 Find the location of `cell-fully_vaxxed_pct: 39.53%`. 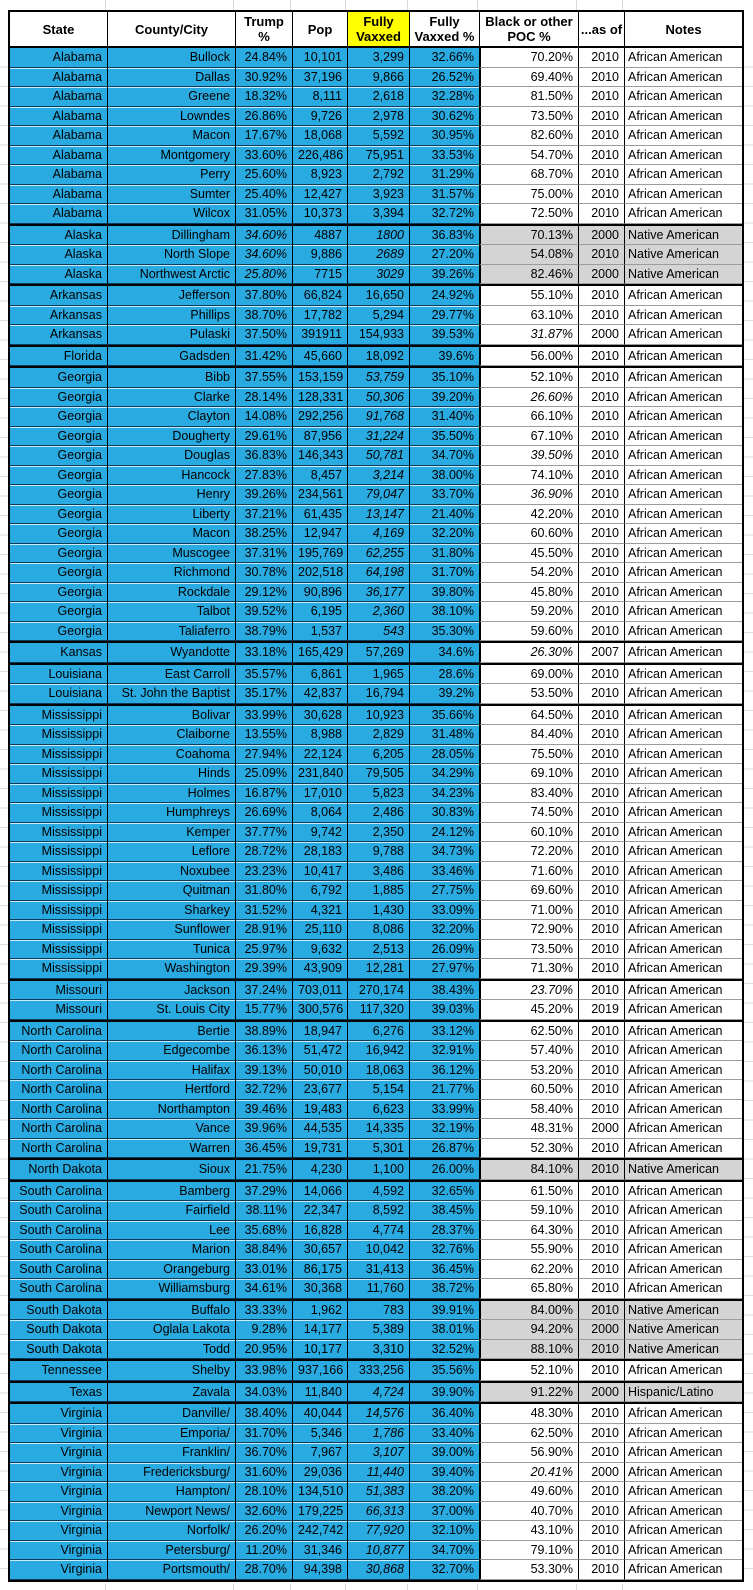

cell-fully_vaxxed_pct: 39.53% is located at coordinates (444, 335).